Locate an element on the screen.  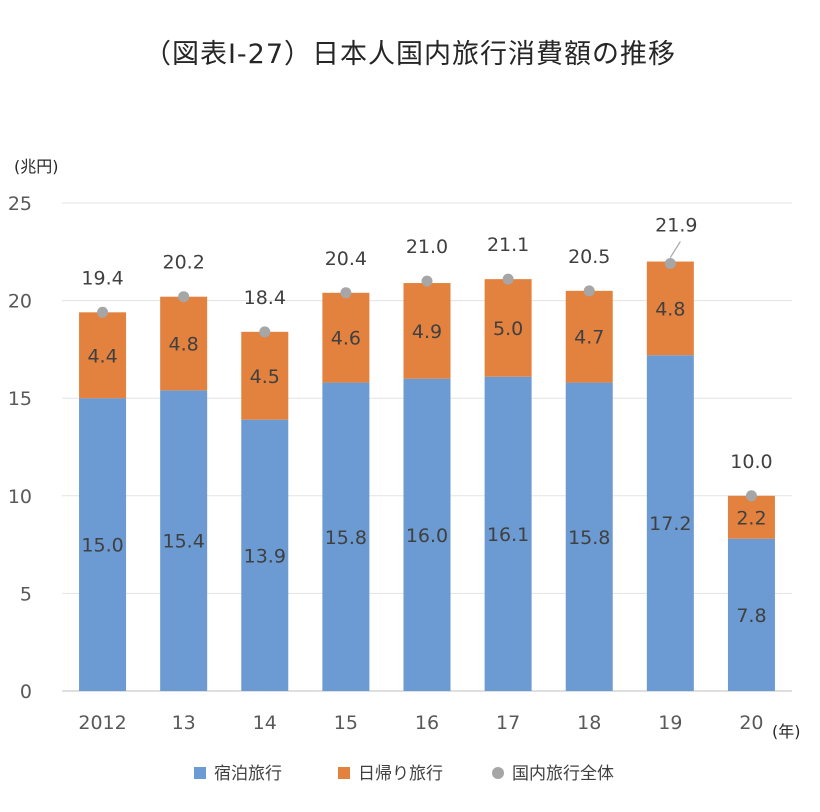
data-label-daytrip: 4.9 is located at coordinates (427, 332).